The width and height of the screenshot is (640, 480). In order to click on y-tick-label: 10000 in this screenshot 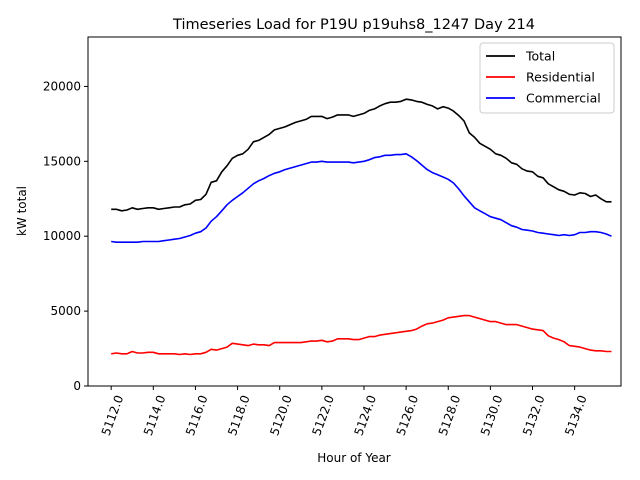, I will do `click(62, 236)`.